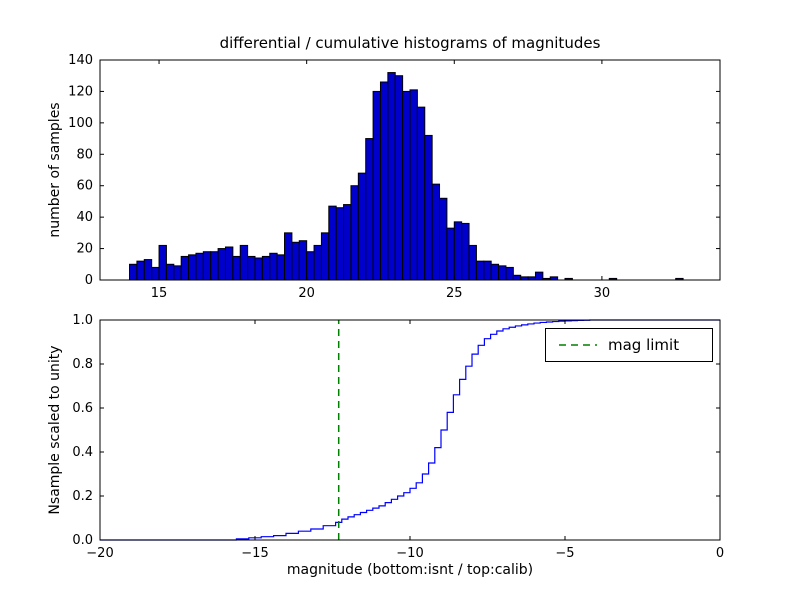 The width and height of the screenshot is (800, 600). Describe the element at coordinates (84, 217) in the screenshot. I see `top-y-tick-label: 40` at that location.